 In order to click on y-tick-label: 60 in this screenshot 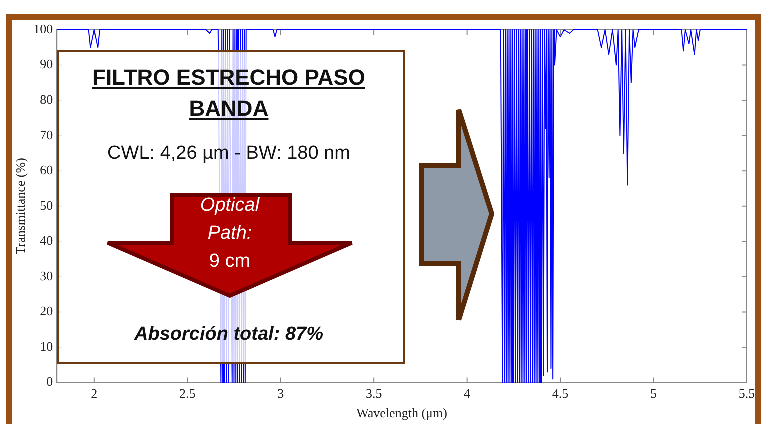, I will do `click(47, 170)`.